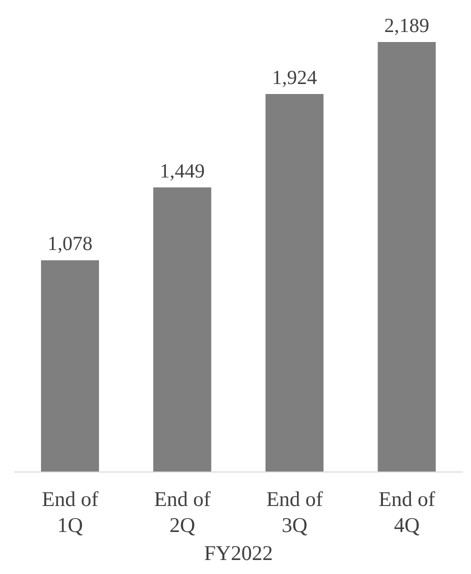  I want to click on x-tick-label: End of 4Q, so click(407, 512).